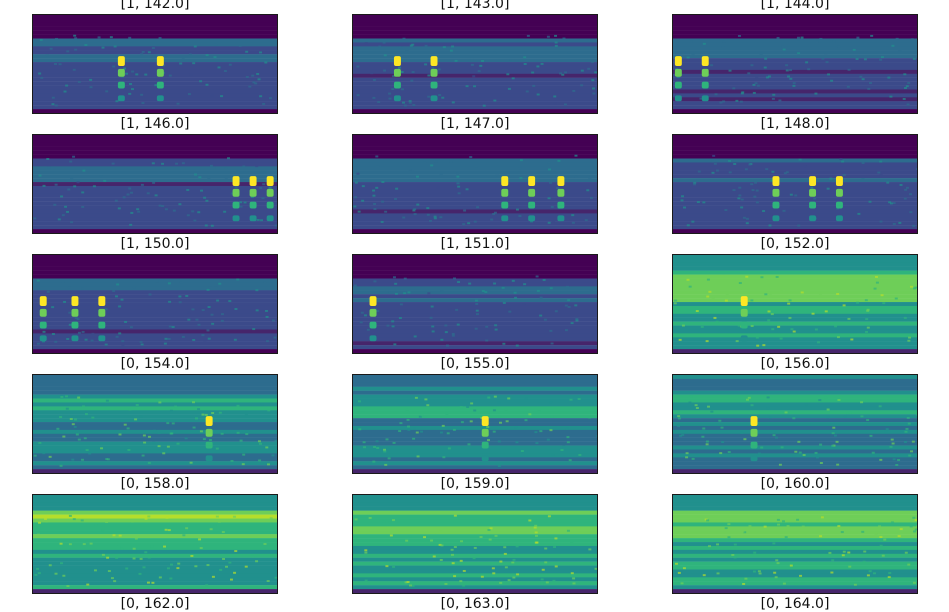 Image resolution: width=949 pixels, height=612 pixels. I want to click on spectrogram-panel, so click(155, 184).